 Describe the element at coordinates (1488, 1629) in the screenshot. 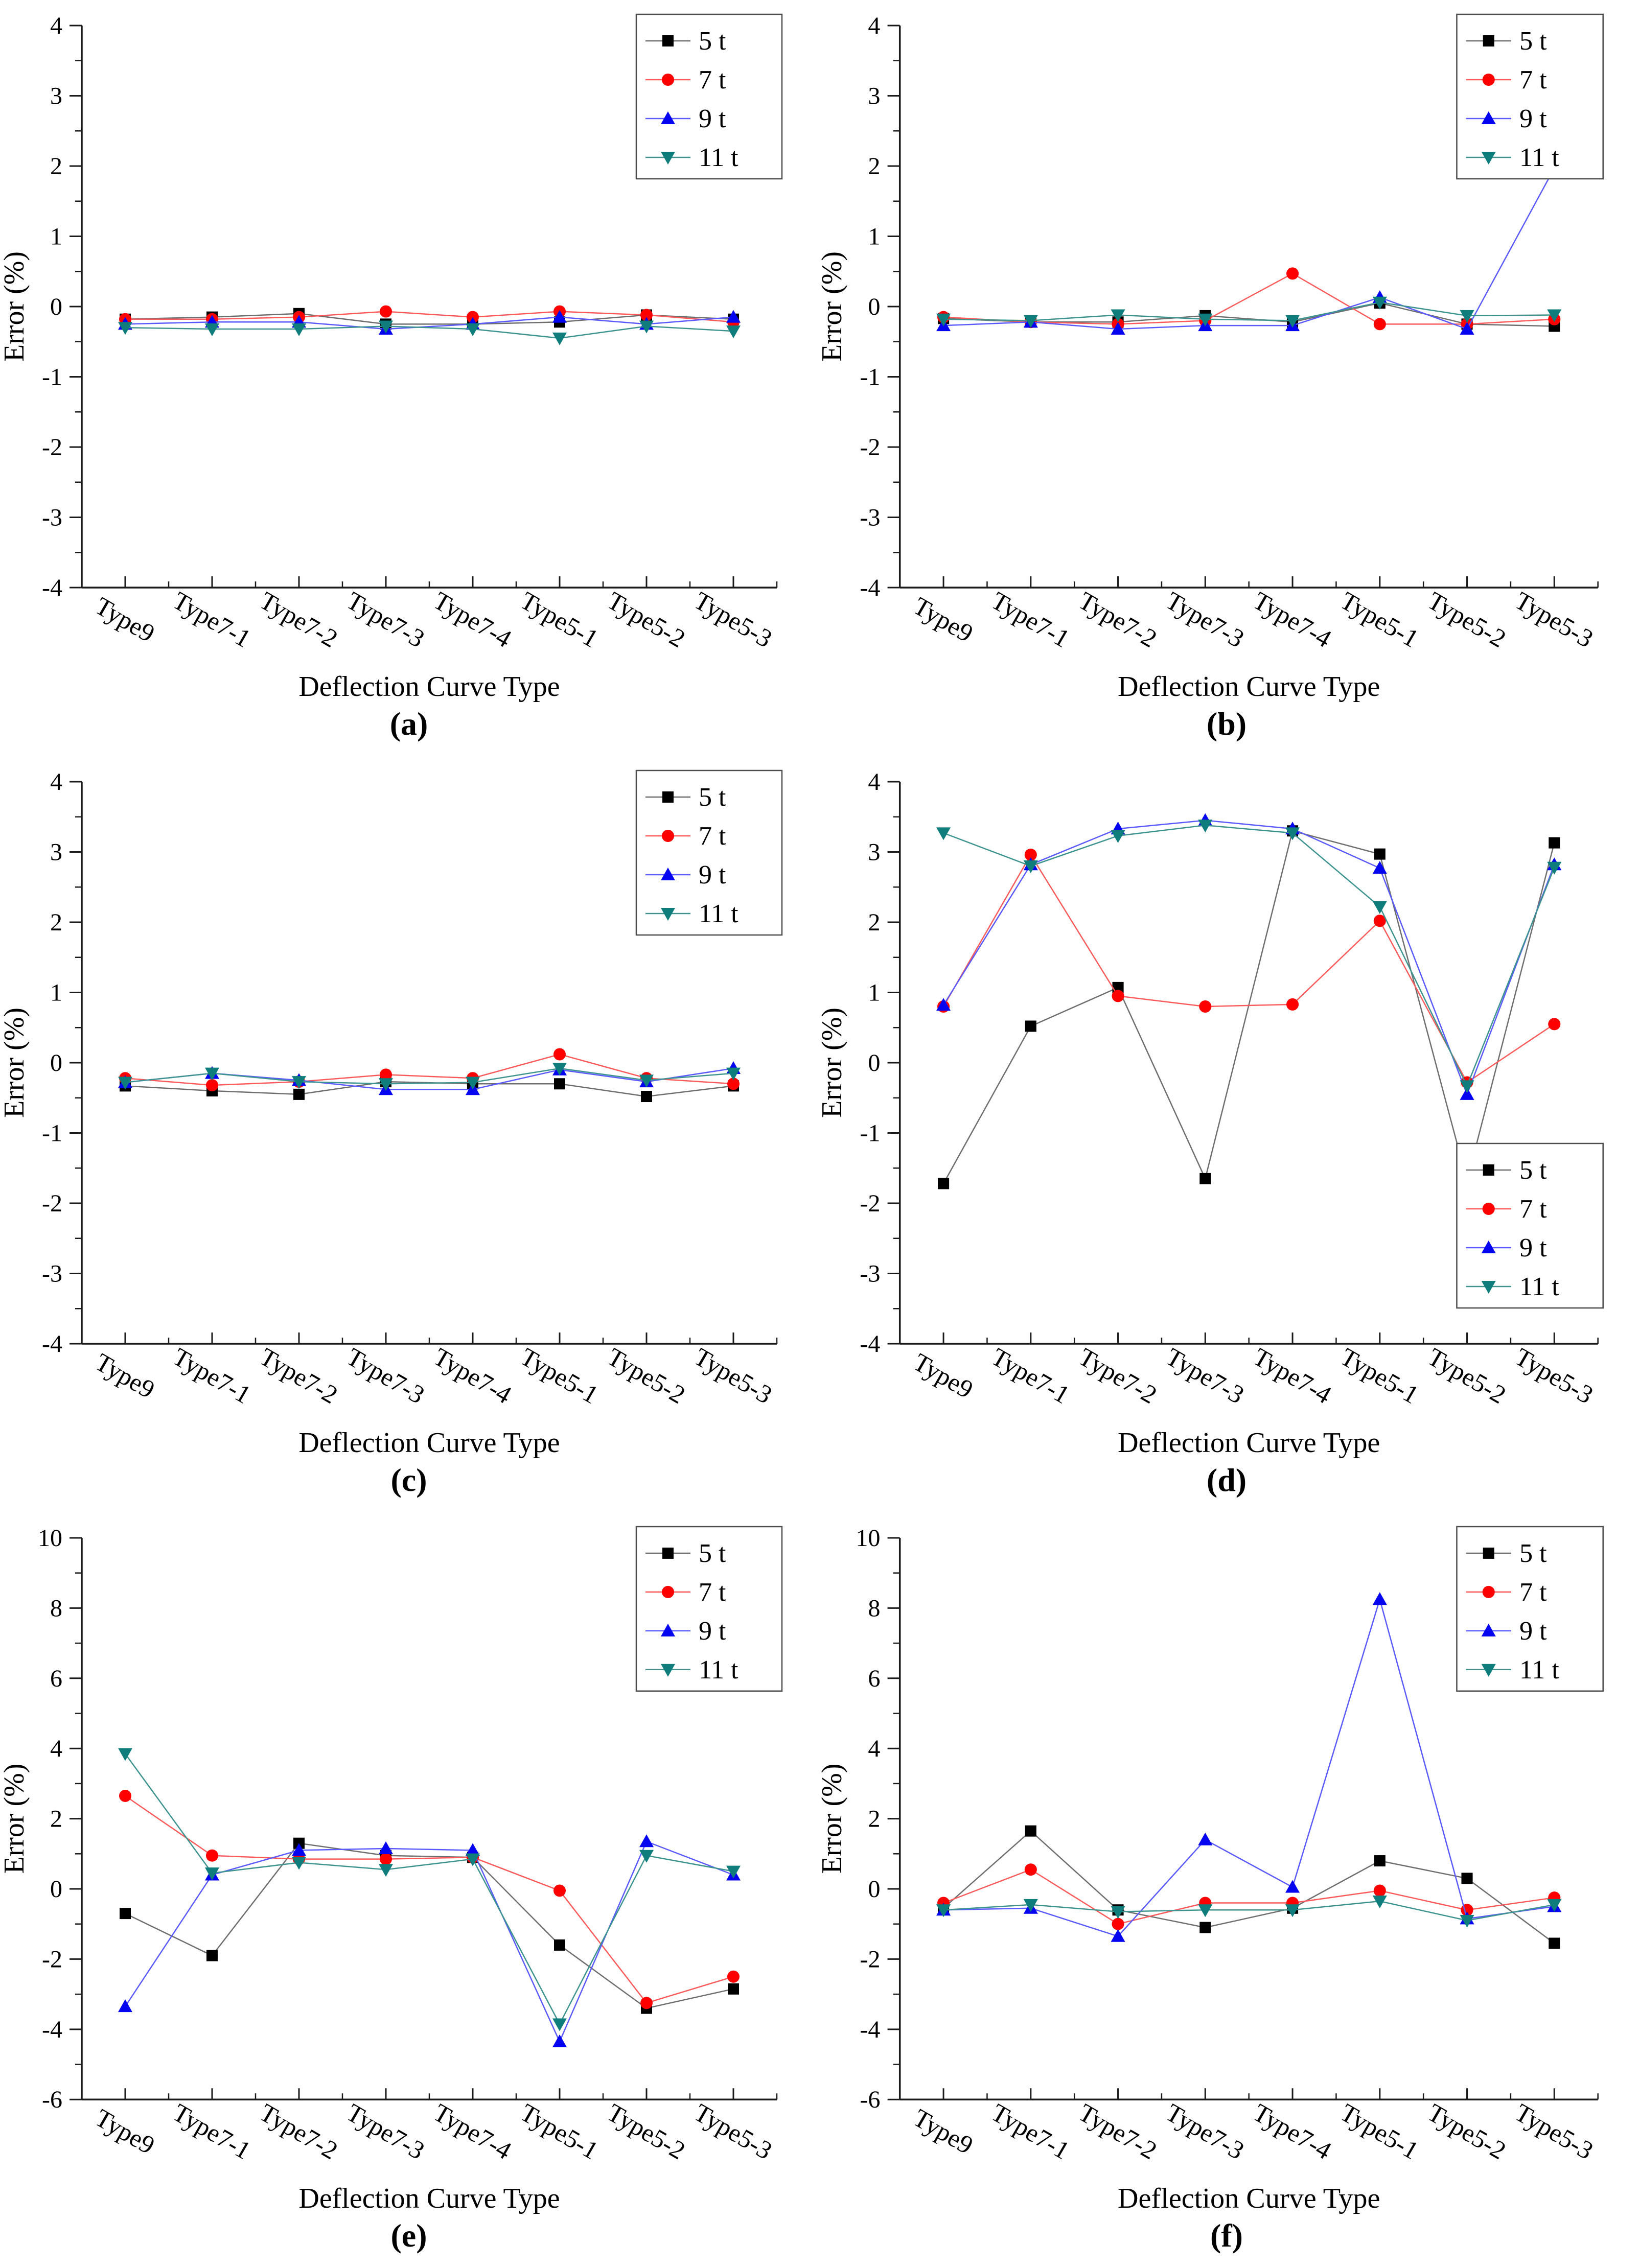

I see `legend-triangle-up-marker` at that location.